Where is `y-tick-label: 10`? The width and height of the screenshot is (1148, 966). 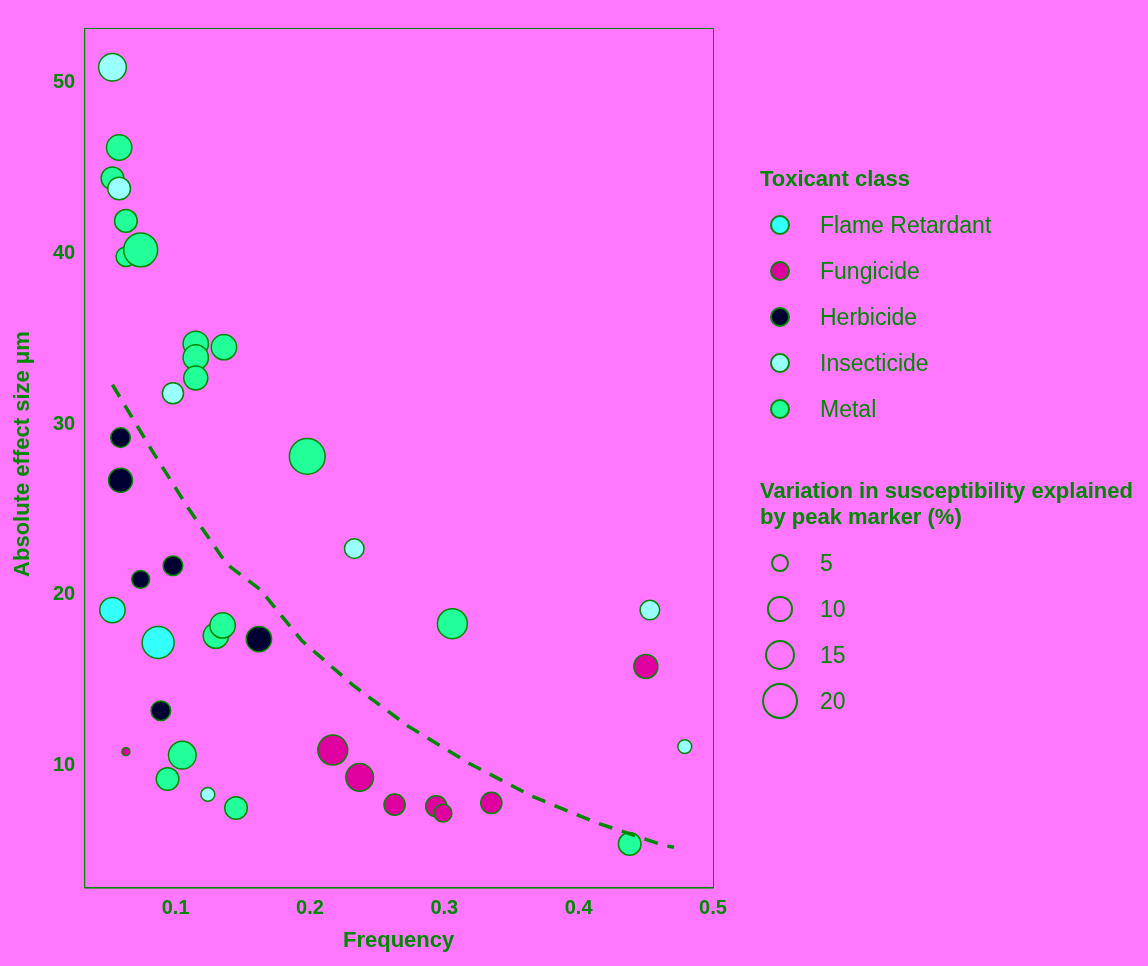 y-tick-label: 10 is located at coordinates (64, 763).